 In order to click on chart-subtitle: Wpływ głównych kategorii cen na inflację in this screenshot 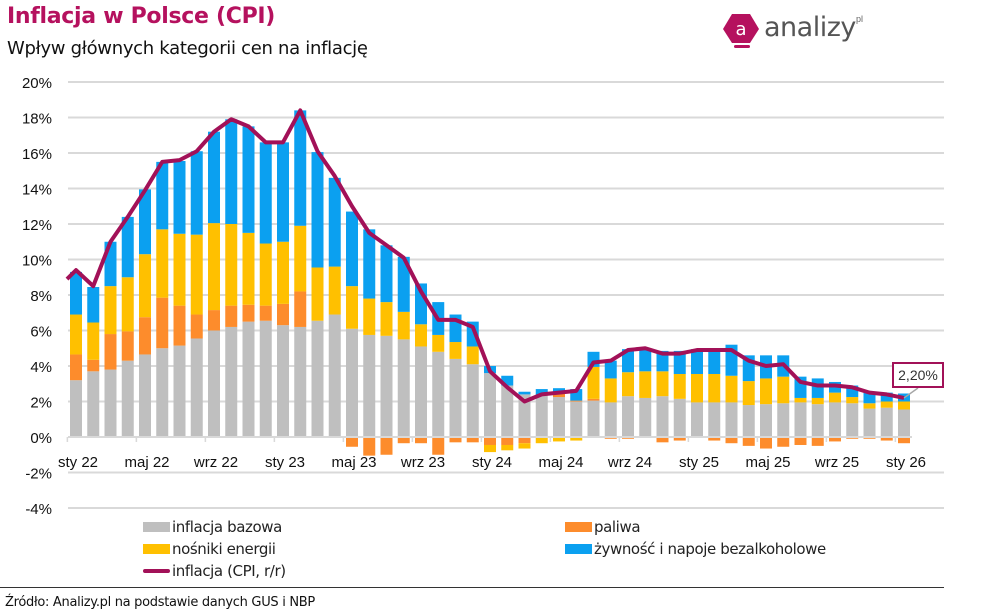, I will do `click(187, 48)`.